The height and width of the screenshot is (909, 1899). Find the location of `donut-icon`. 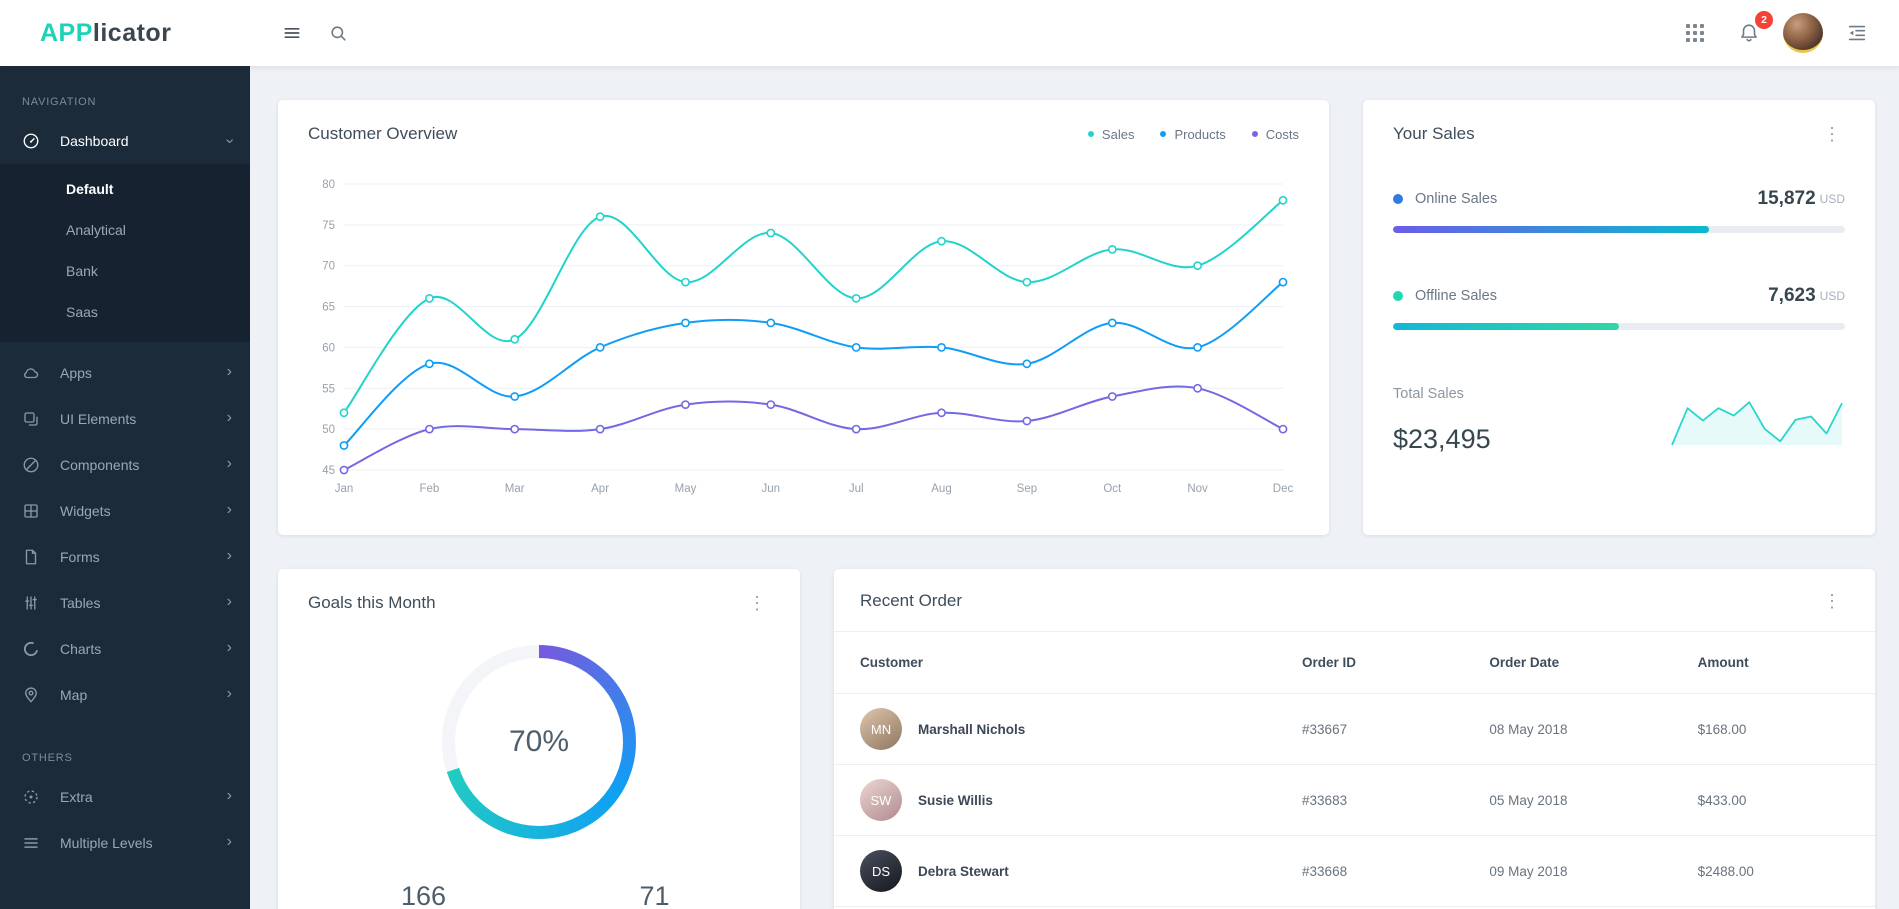

donut-icon is located at coordinates (31, 649).